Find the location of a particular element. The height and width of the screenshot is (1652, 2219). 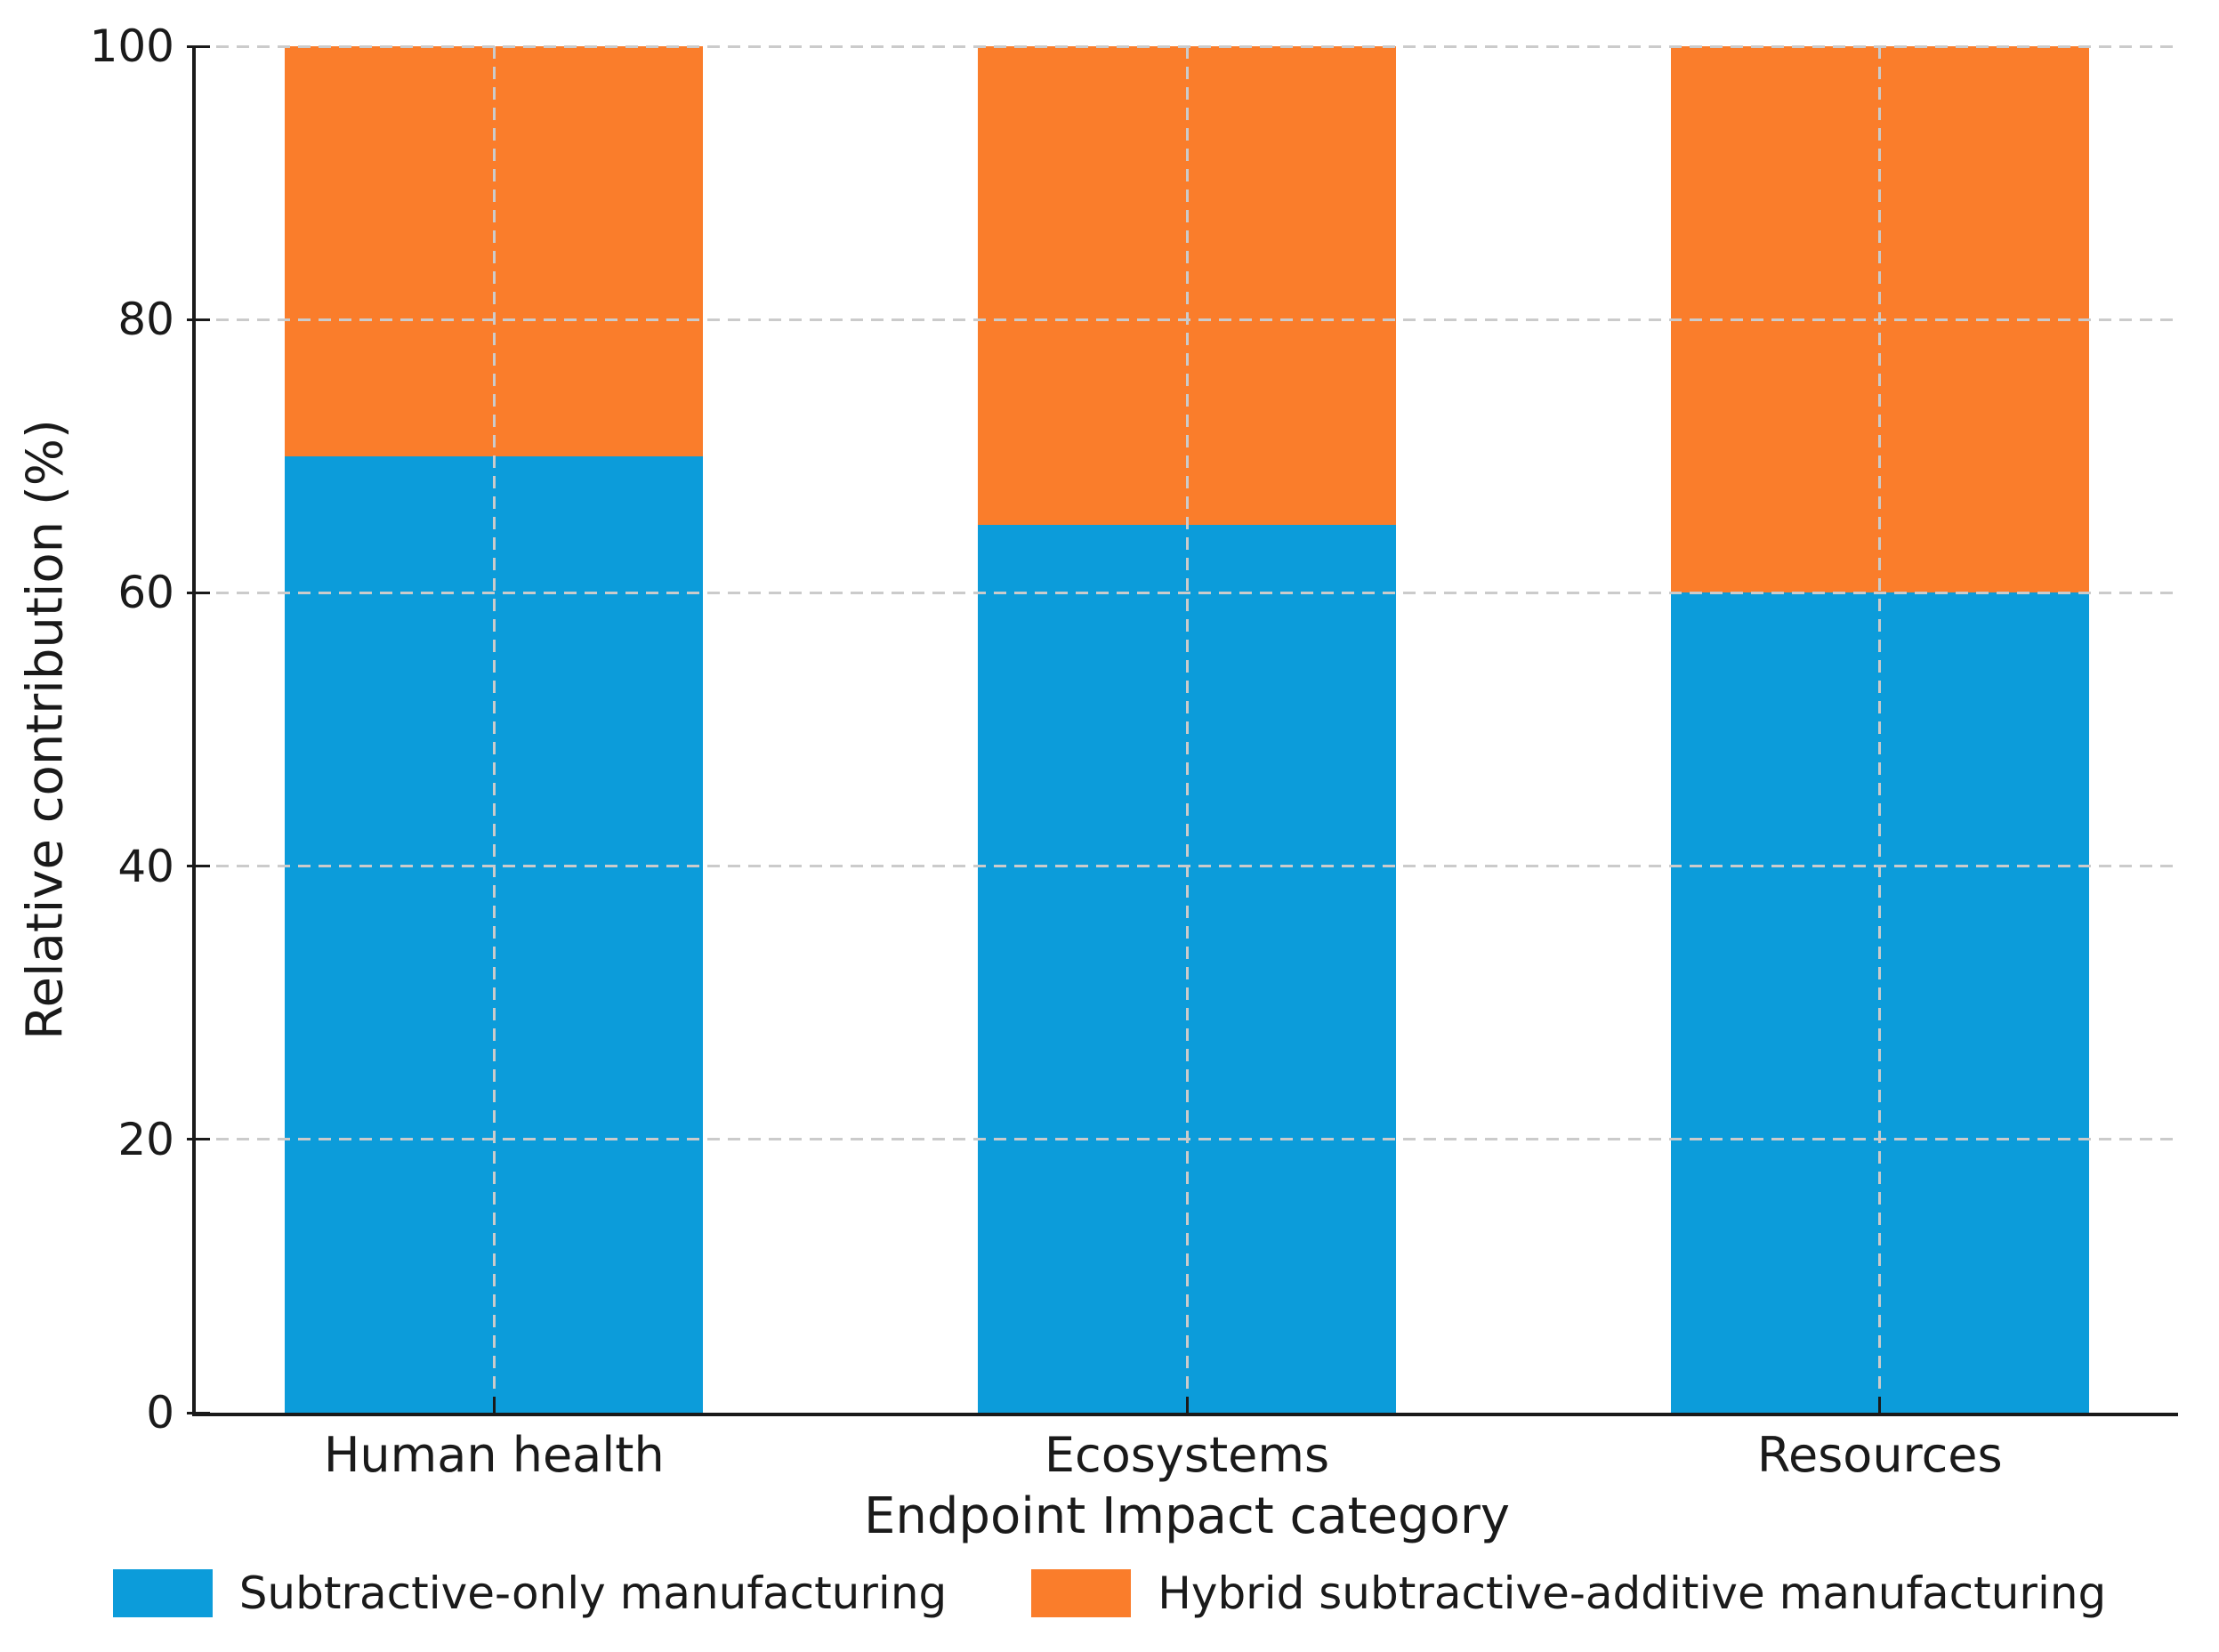

y-axis-spine is located at coordinates (194, 731).